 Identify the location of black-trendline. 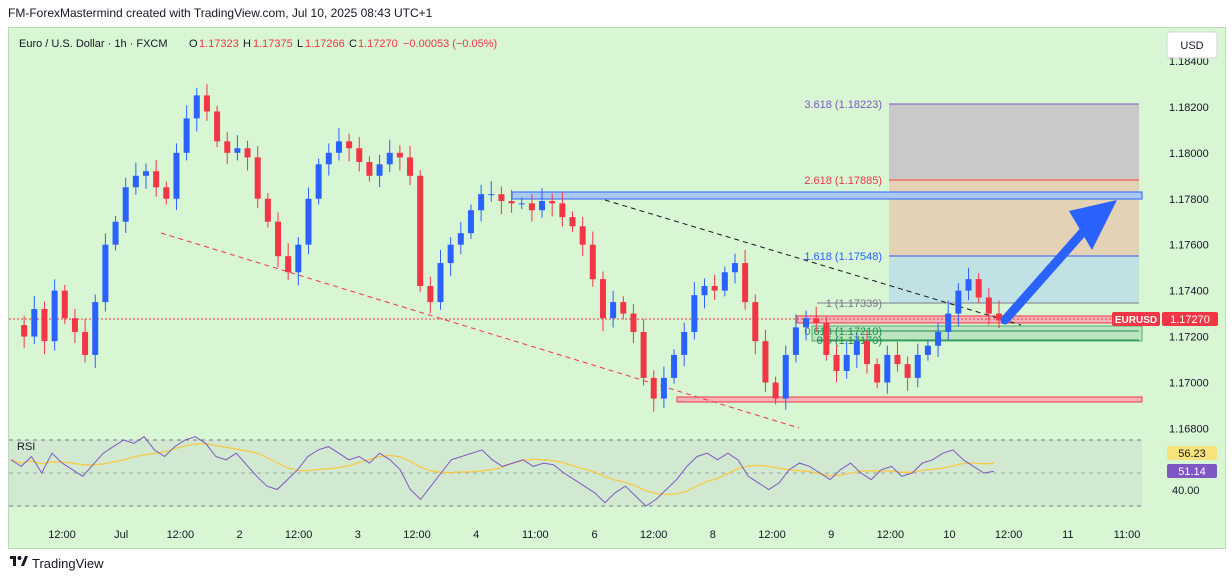
(813, 262).